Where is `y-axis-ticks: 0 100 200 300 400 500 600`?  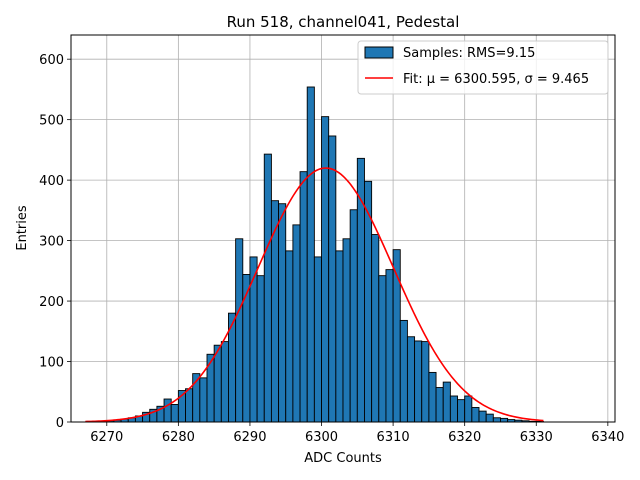
y-axis-ticks: 0 100 200 300 400 500 600 is located at coordinates (55, 242).